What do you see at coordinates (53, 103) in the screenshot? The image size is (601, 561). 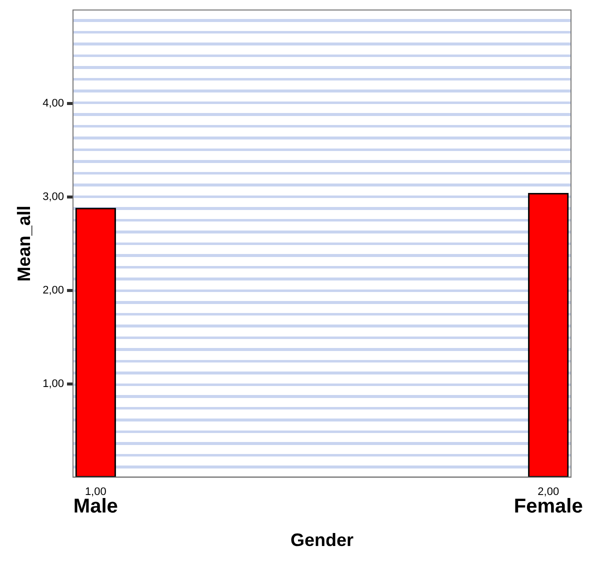 I see `y-tick-label: 4,00` at bounding box center [53, 103].